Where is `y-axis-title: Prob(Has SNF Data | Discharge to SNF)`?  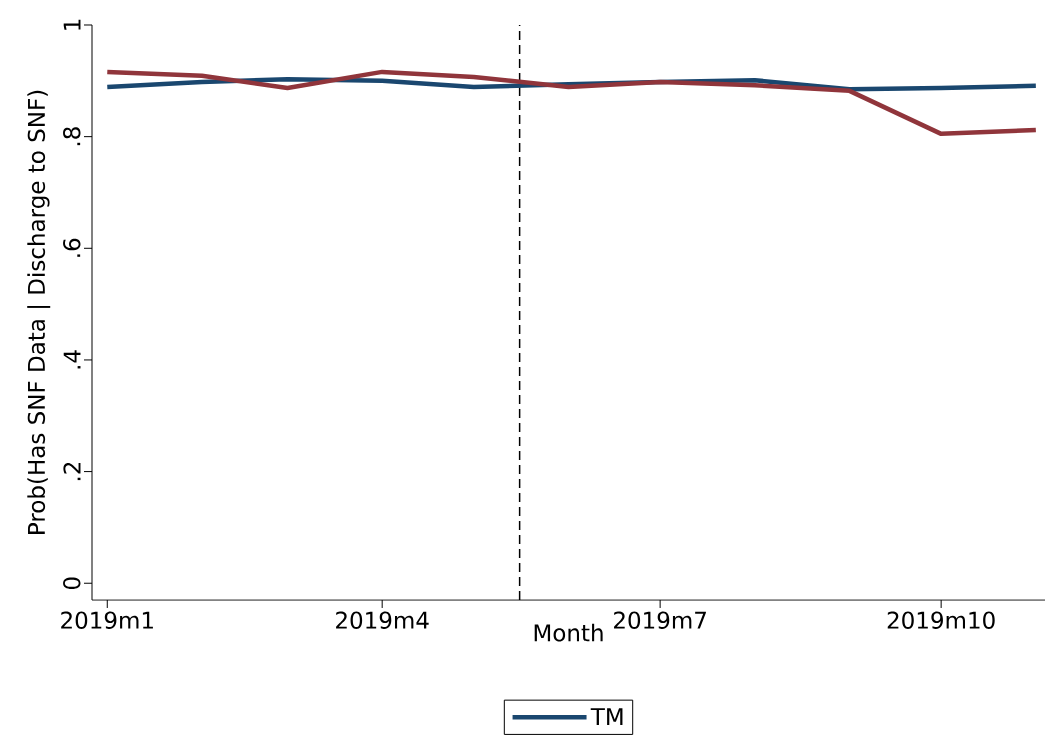 y-axis-title: Prob(Has SNF Data | Discharge to SNF) is located at coordinates (39, 312).